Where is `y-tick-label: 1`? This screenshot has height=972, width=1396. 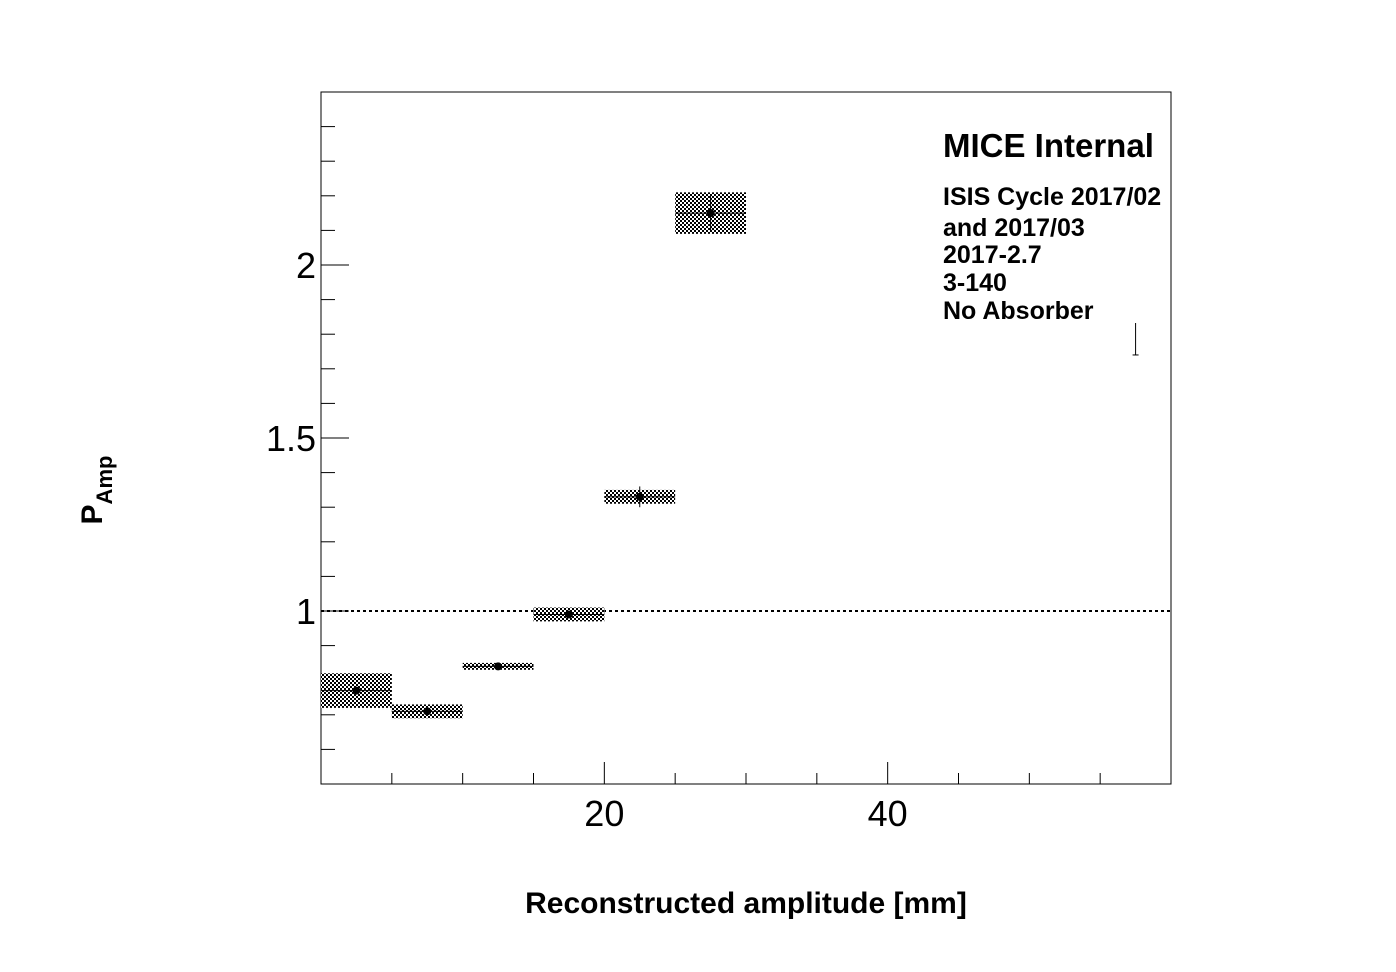 y-tick-label: 1 is located at coordinates (306, 611).